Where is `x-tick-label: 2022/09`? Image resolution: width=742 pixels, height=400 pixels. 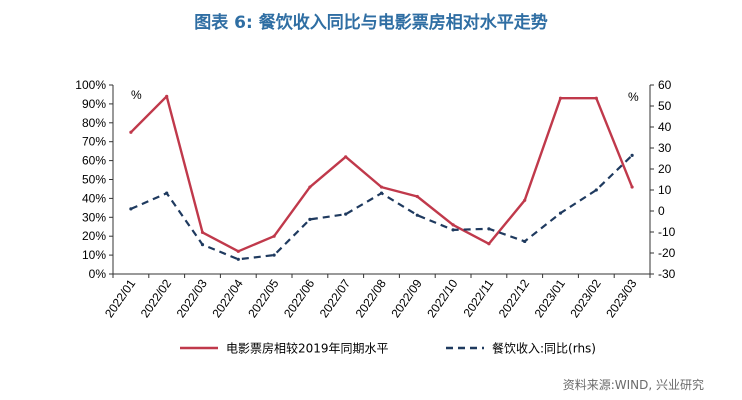
x-tick-label: 2022/09 is located at coordinates (406, 298).